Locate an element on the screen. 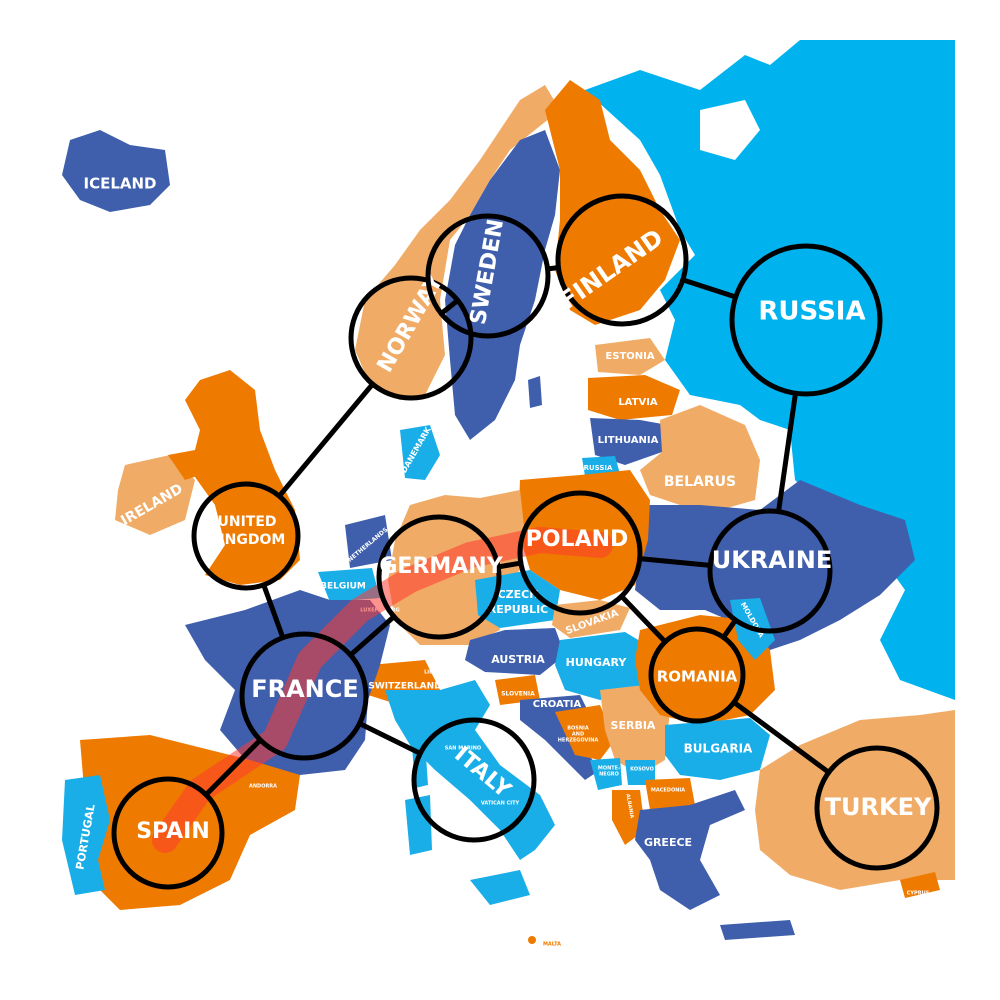  white-sea is located at coordinates (730, 130).